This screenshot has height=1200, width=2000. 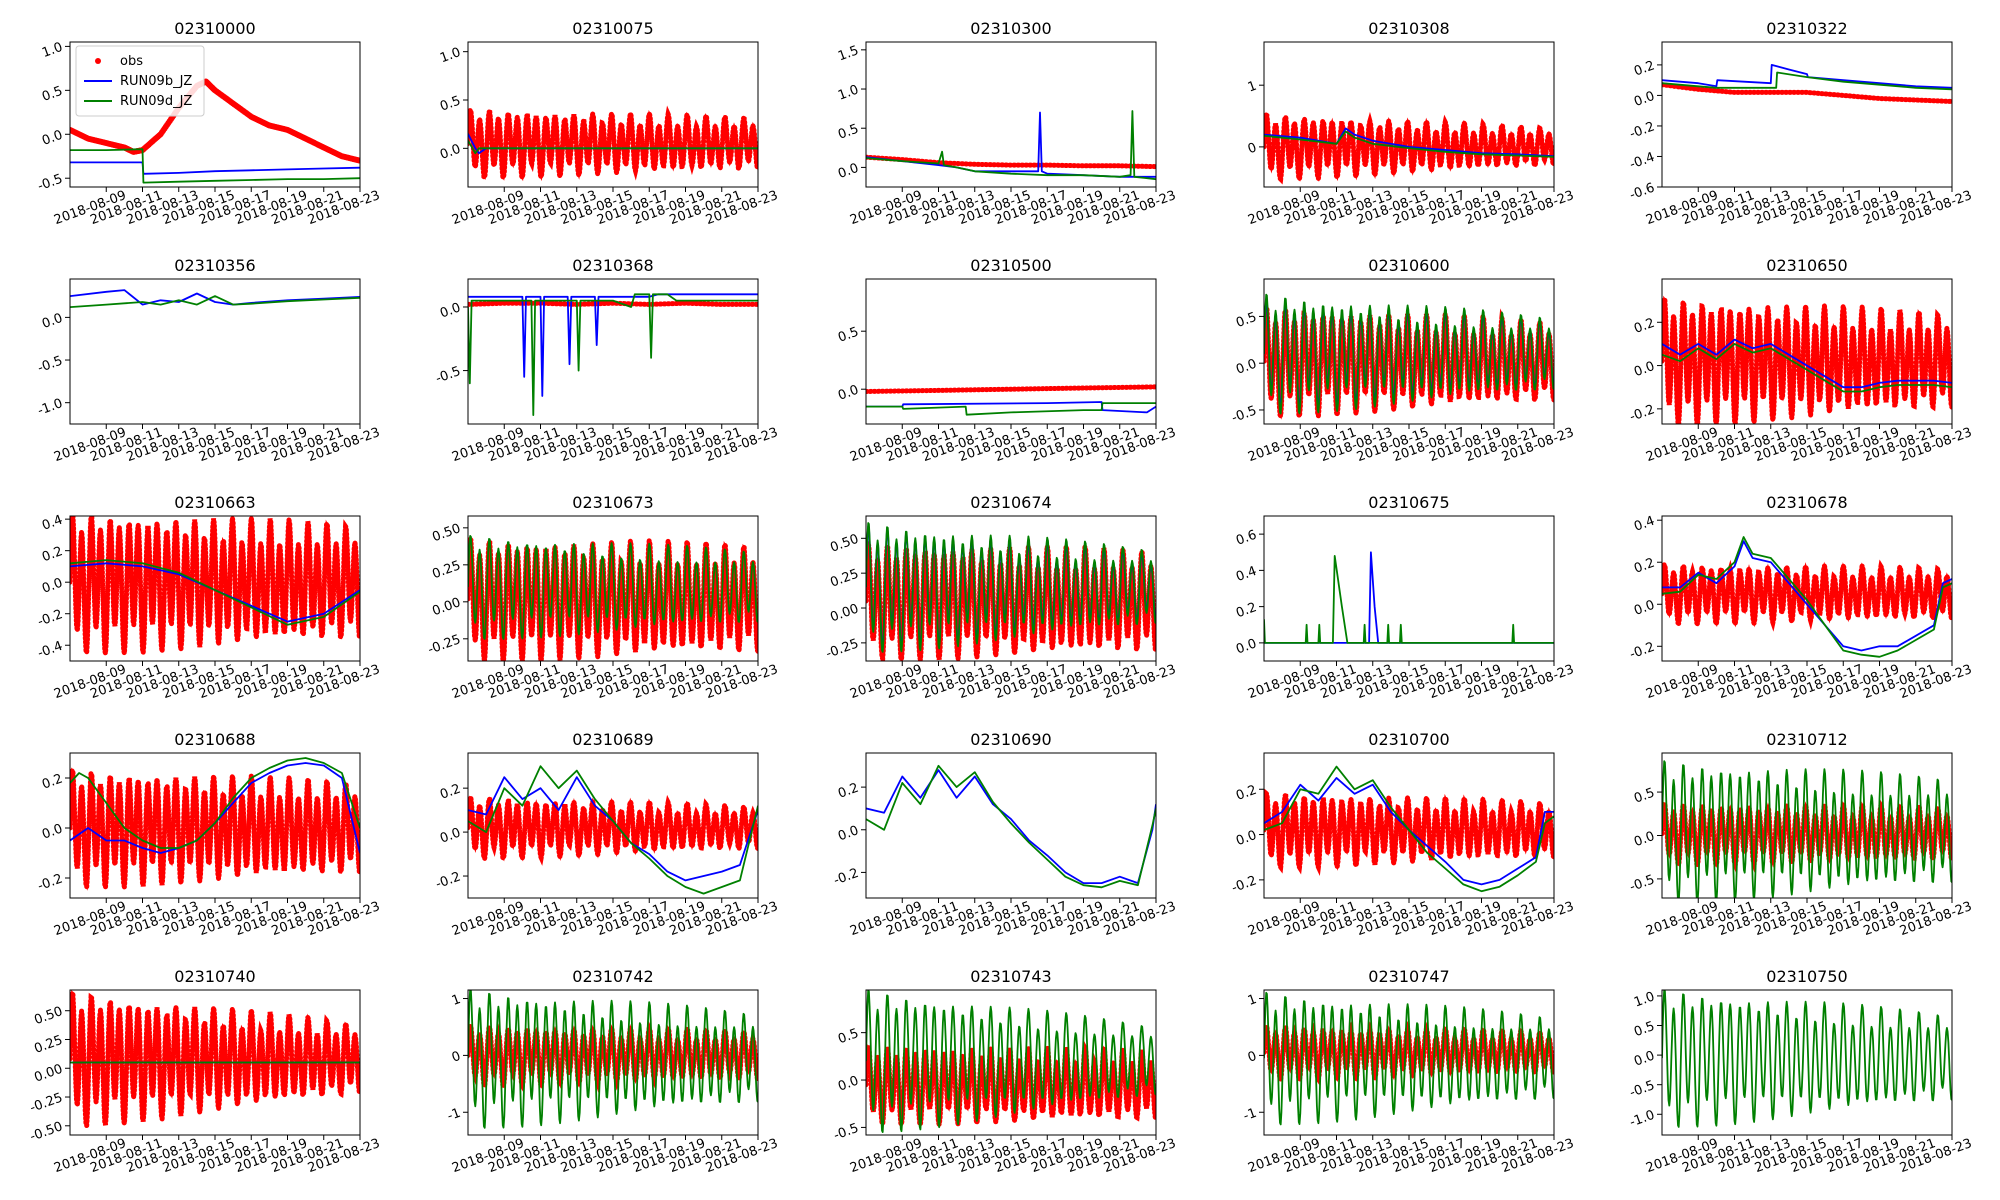 What do you see at coordinates (1408, 502) in the screenshot?
I see `subplot-title: 02310675` at bounding box center [1408, 502].